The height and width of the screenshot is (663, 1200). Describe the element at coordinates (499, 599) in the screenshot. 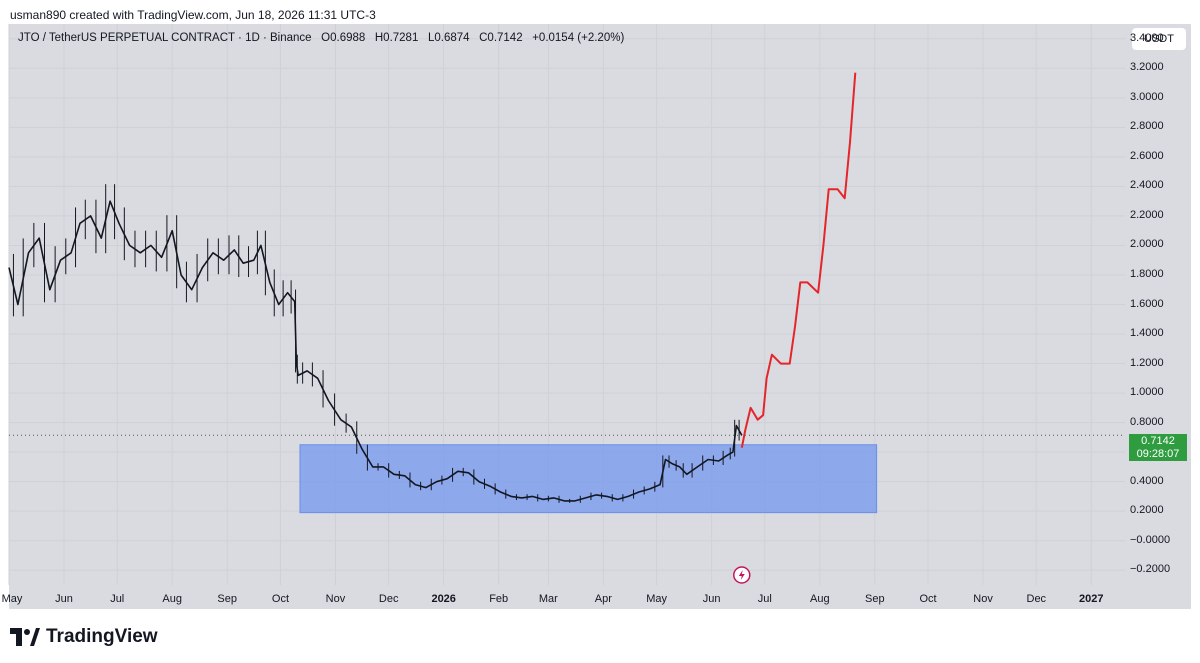

I see `x-tick-label: Feb` at that location.